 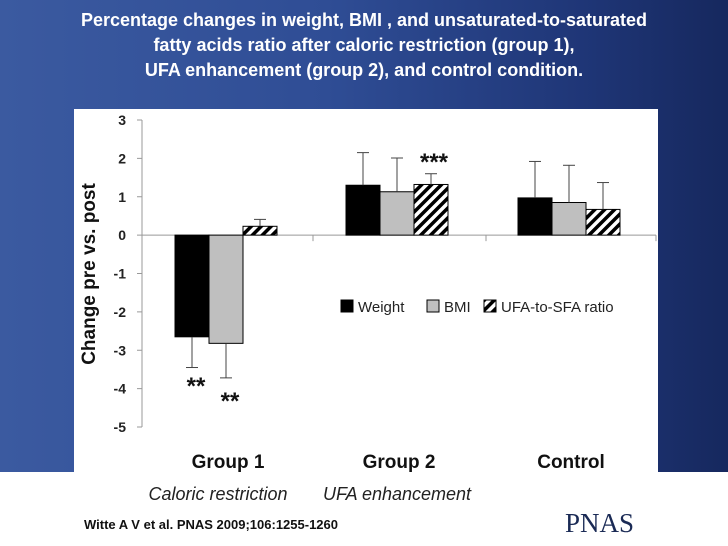 What do you see at coordinates (89, 274) in the screenshot?
I see `y-axis-label: Change pre vs. post` at bounding box center [89, 274].